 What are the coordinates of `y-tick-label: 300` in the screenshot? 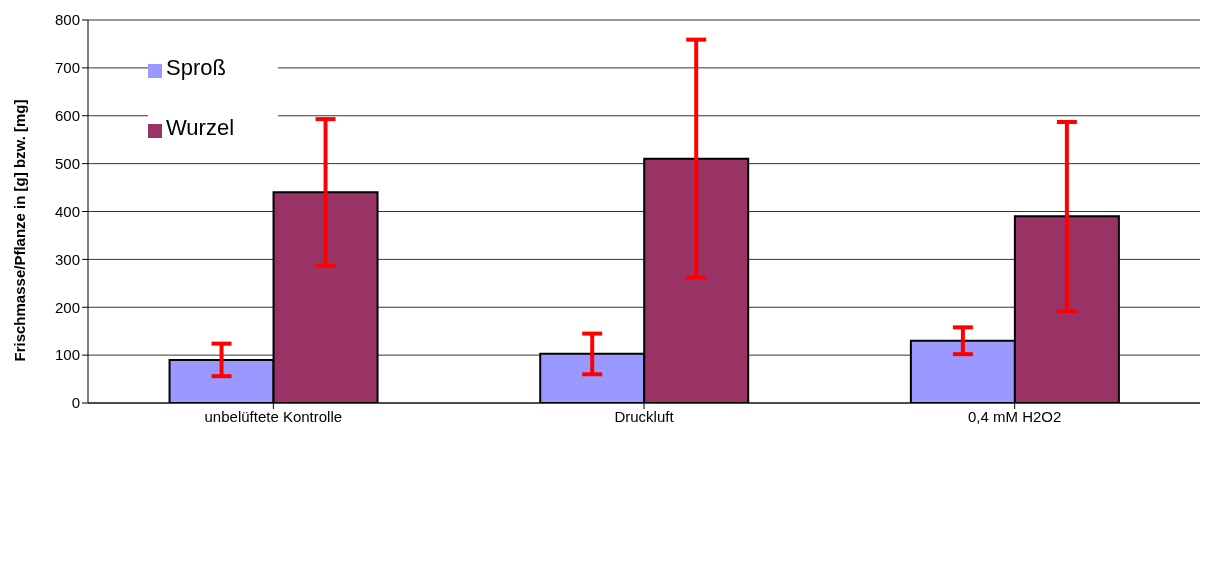 It's located at (67, 259).